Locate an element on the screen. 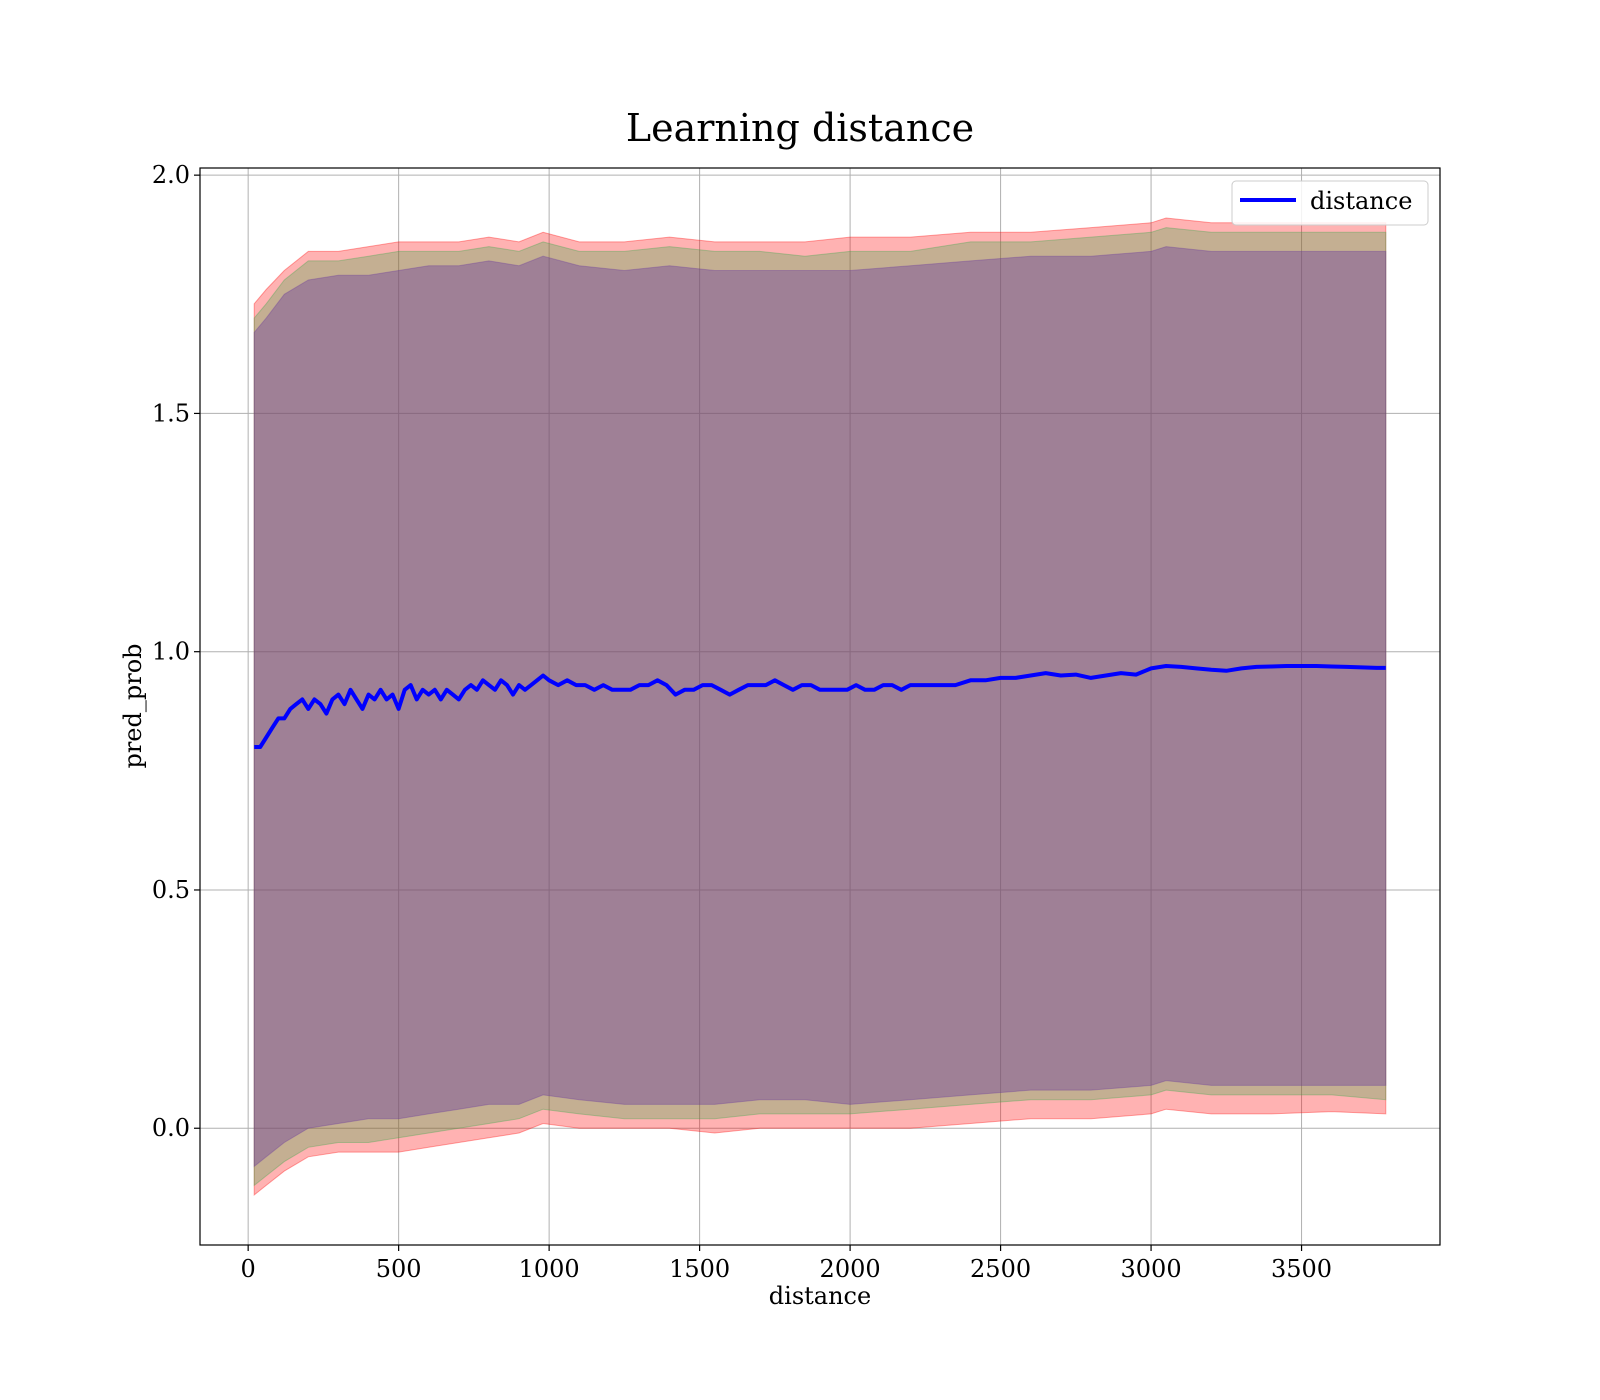  y-tick-label: 0.0 is located at coordinates (171, 1128).